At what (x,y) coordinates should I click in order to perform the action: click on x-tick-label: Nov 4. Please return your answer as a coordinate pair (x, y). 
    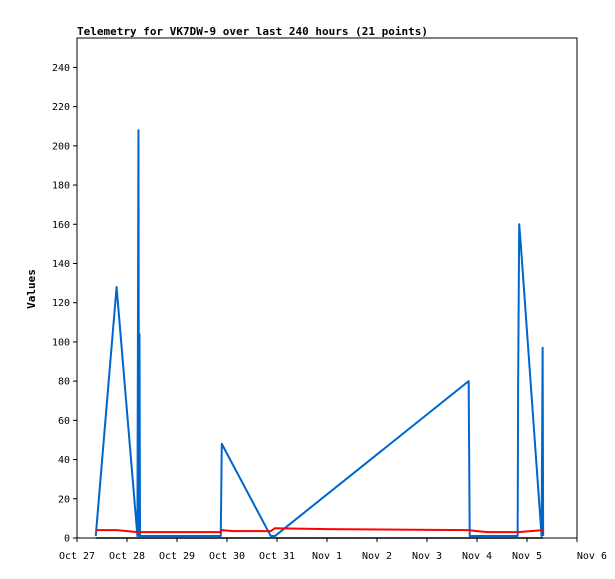
    Looking at the image, I should click on (477, 556).